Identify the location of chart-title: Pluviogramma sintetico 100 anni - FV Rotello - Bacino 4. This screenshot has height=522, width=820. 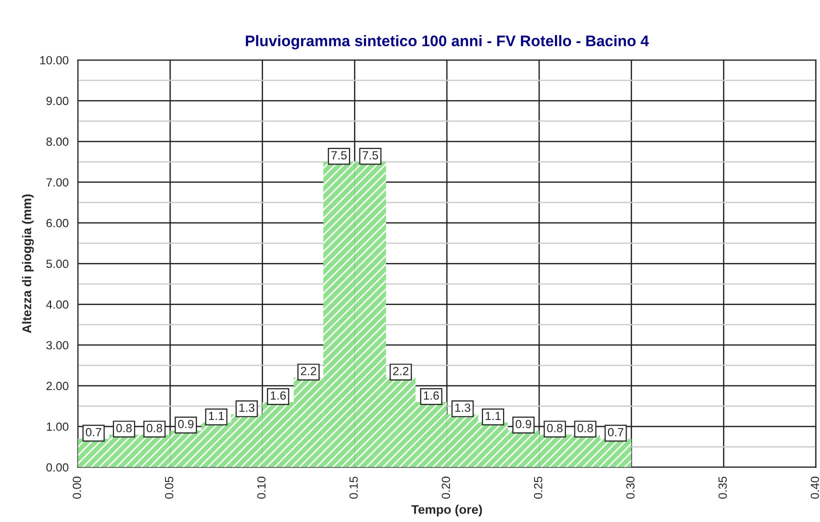
(447, 42).